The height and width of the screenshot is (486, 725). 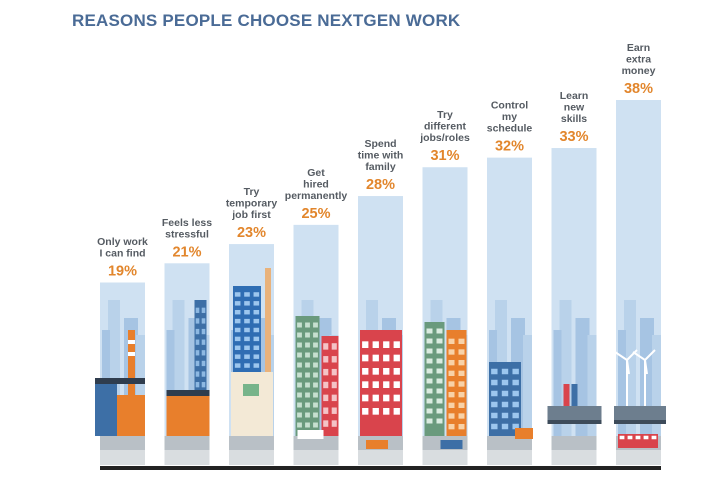 I want to click on value-label-7: 32%, so click(x=509, y=147).